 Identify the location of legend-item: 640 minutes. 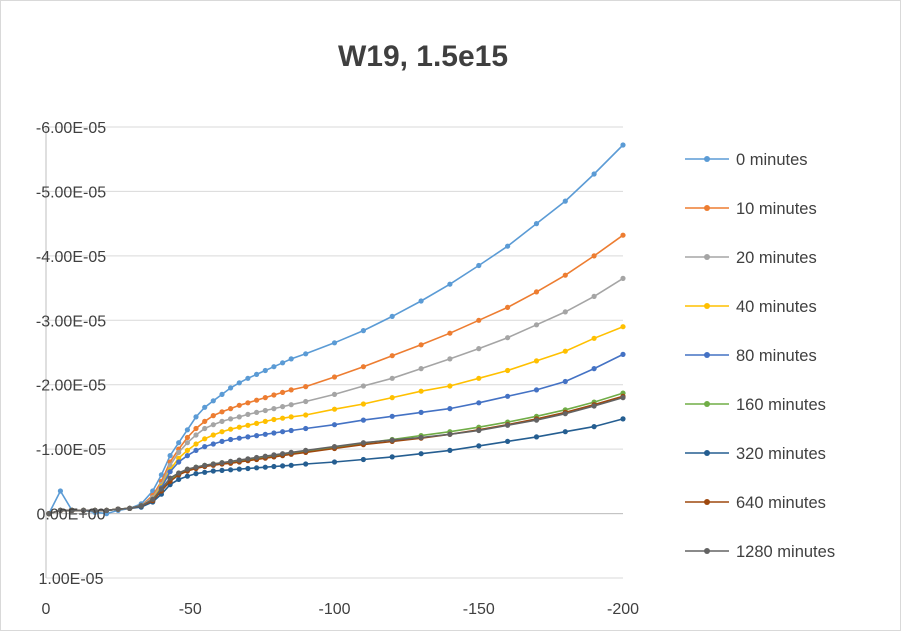
(755, 503).